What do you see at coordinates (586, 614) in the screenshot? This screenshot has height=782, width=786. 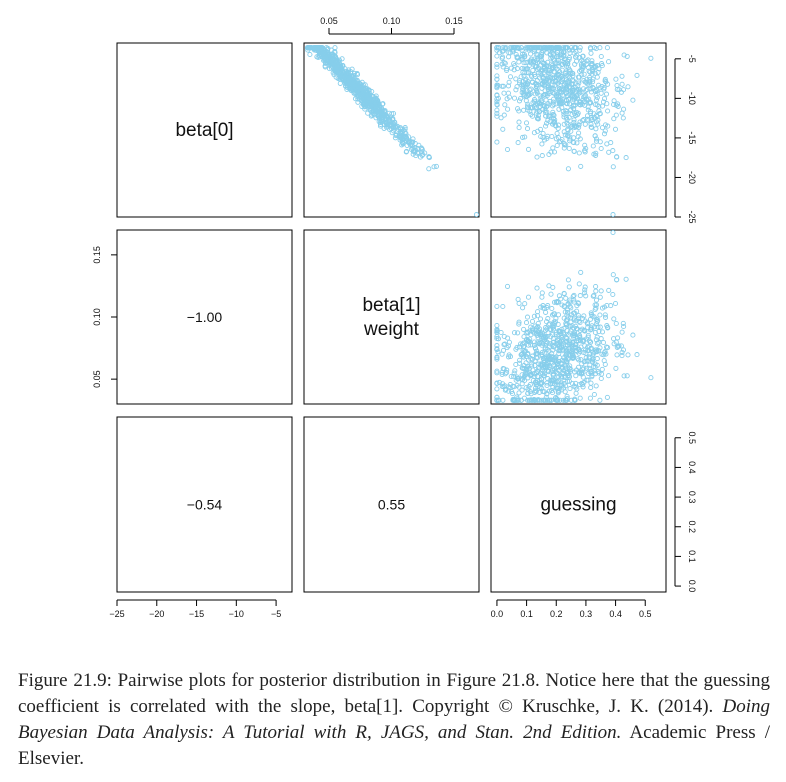 I see `bottom-right-axis-tick-label: 0.3` at bounding box center [586, 614].